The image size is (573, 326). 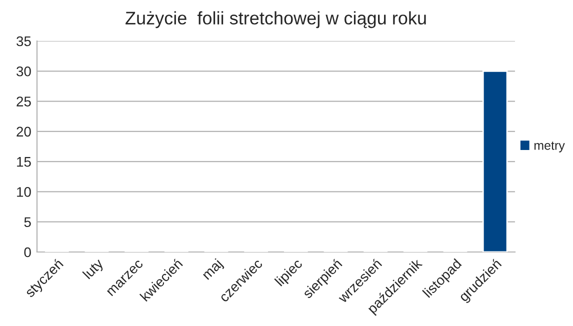 What do you see at coordinates (27, 252) in the screenshot?
I see `y-tick-label: 0` at bounding box center [27, 252].